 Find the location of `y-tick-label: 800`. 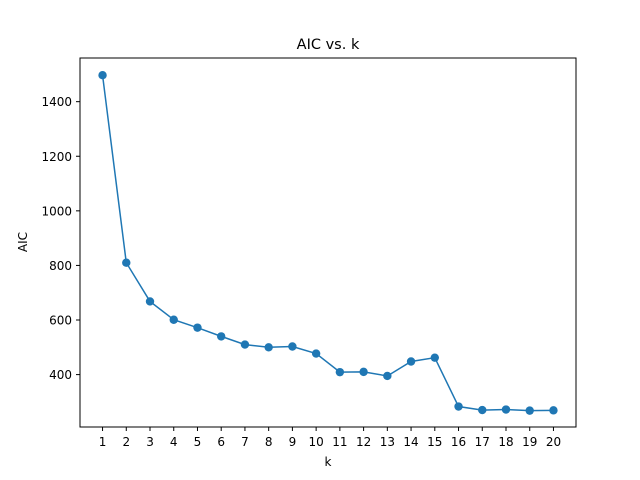

y-tick-label: 800 is located at coordinates (60, 266).